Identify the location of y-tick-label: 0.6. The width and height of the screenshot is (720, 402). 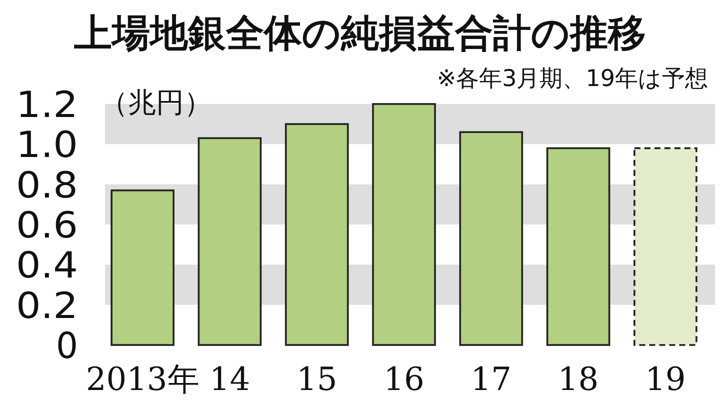
(47, 226).